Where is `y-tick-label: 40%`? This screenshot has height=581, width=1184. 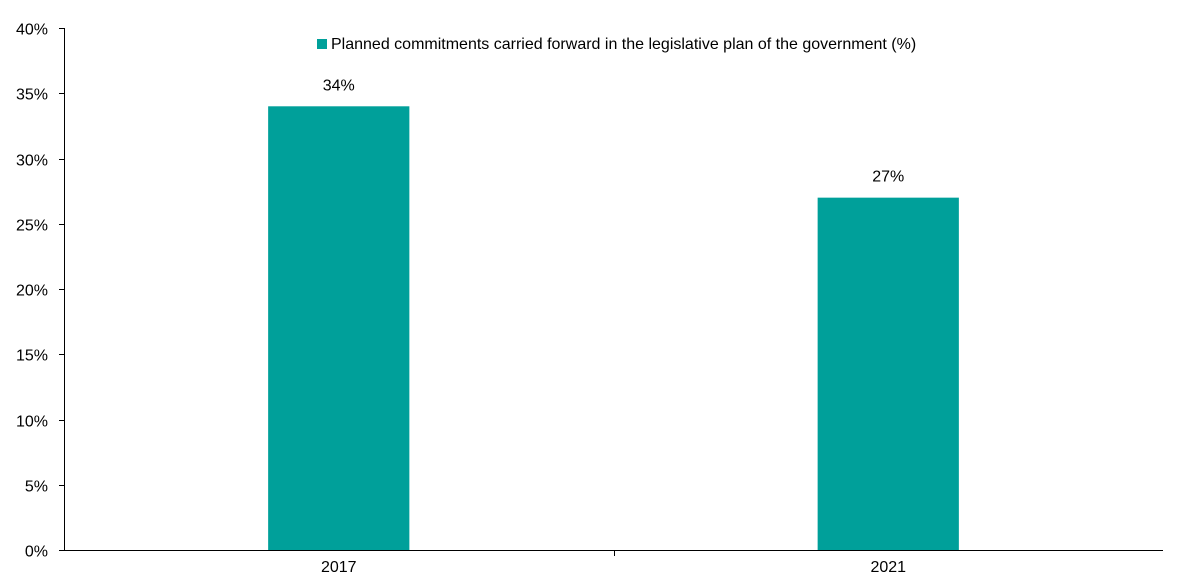 y-tick-label: 40% is located at coordinates (32, 30).